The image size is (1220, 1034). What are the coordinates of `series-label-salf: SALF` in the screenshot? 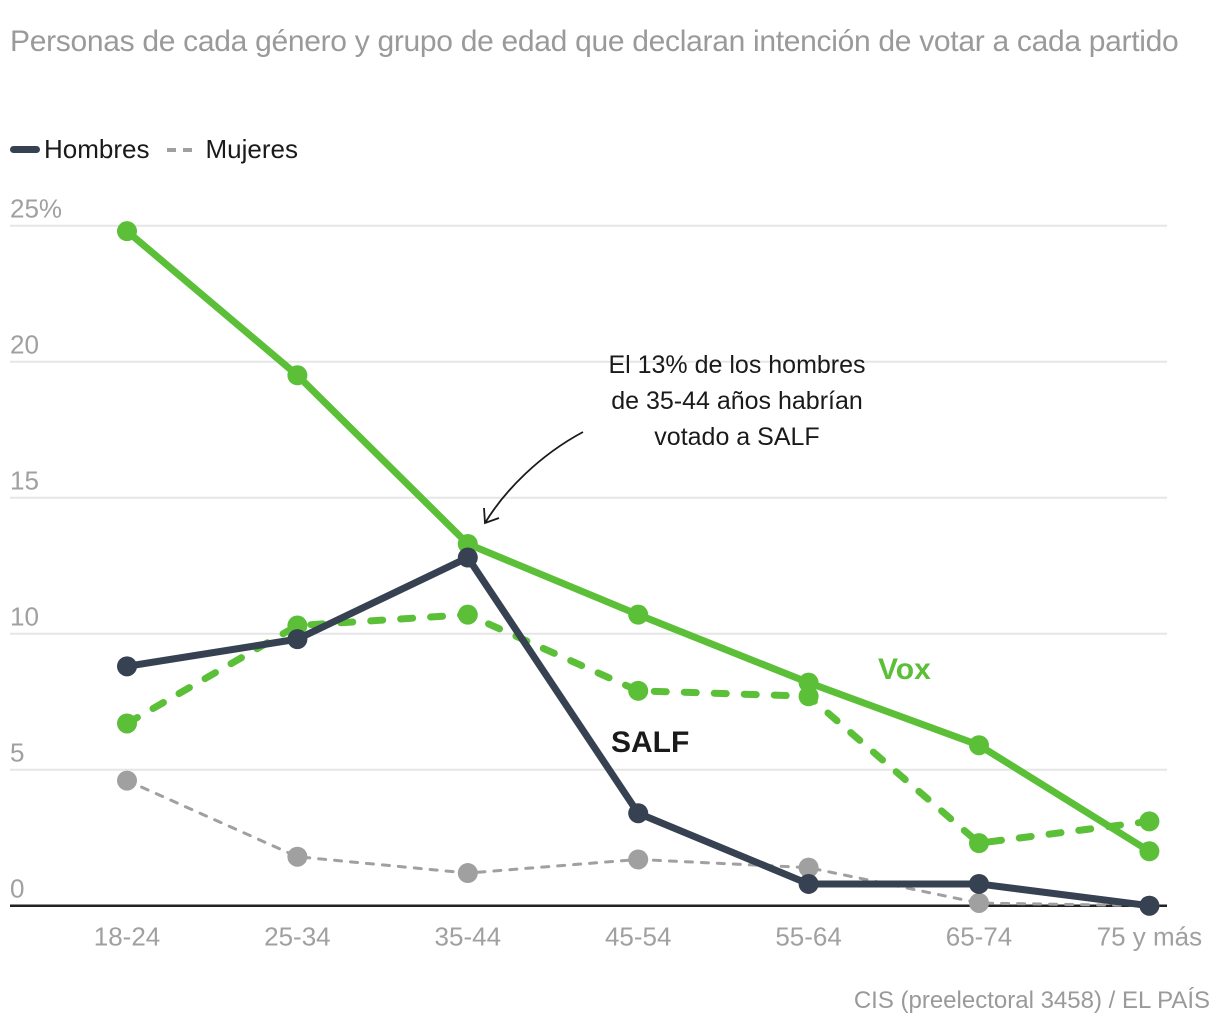 It's located at (650, 742).